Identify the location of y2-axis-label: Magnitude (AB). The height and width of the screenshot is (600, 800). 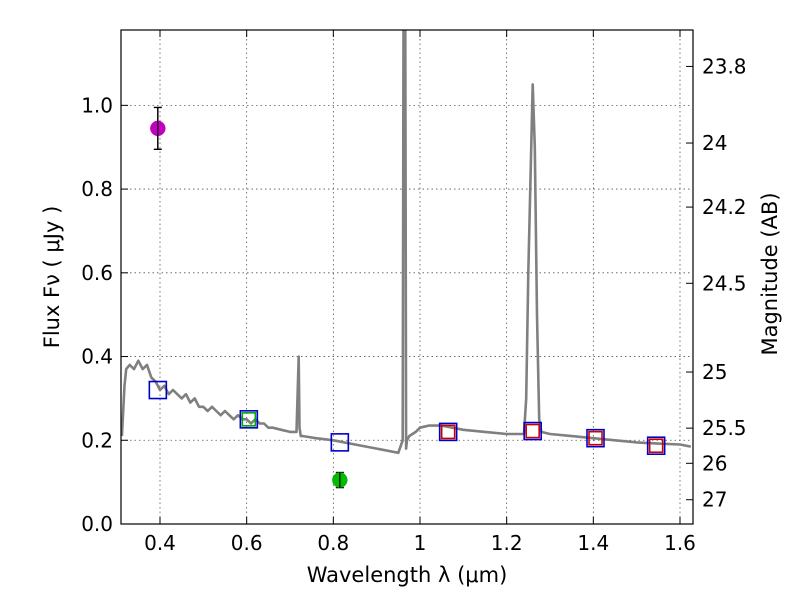
(770, 273).